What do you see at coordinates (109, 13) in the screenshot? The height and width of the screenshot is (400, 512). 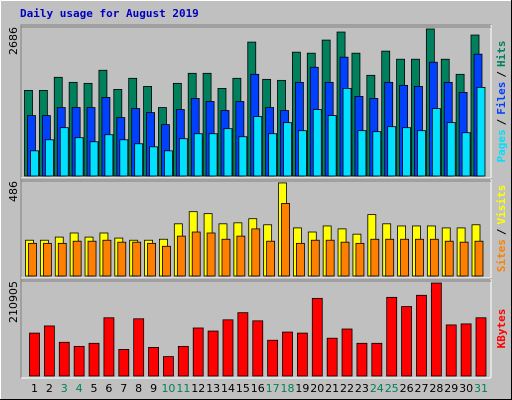 I see `chart-title: Daily usage for August 2019` at bounding box center [109, 13].